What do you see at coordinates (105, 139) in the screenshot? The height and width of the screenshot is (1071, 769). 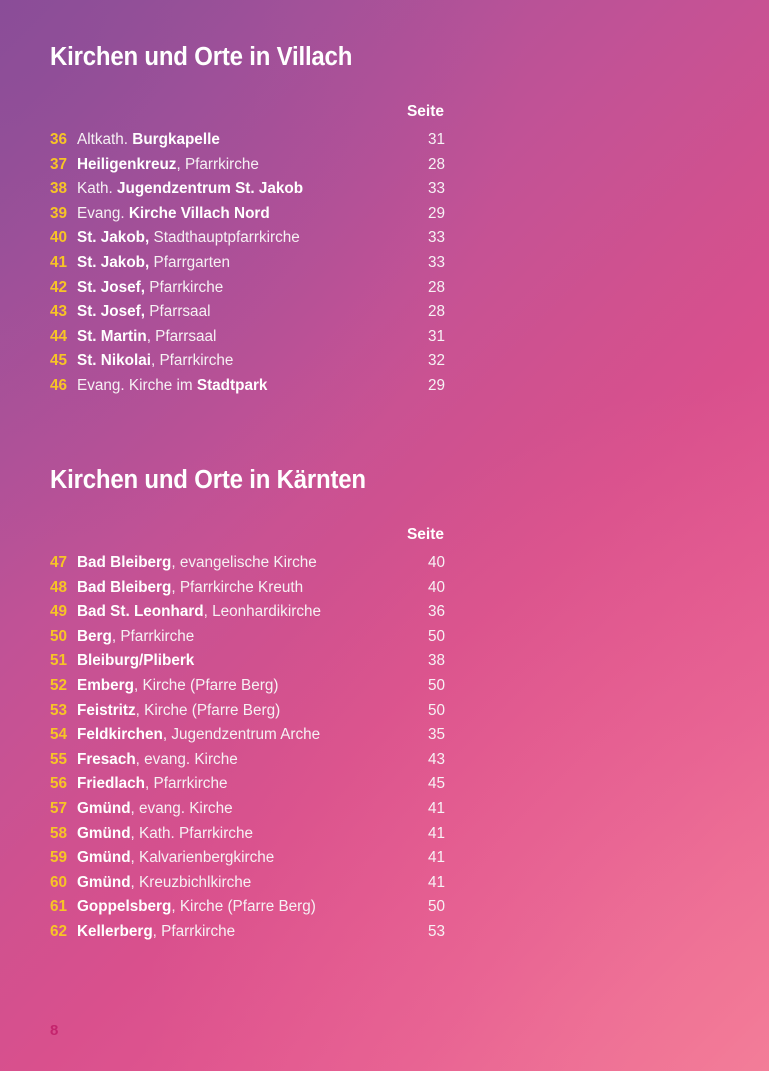 I see `entry-title-prefix: Altkath.` at bounding box center [105, 139].